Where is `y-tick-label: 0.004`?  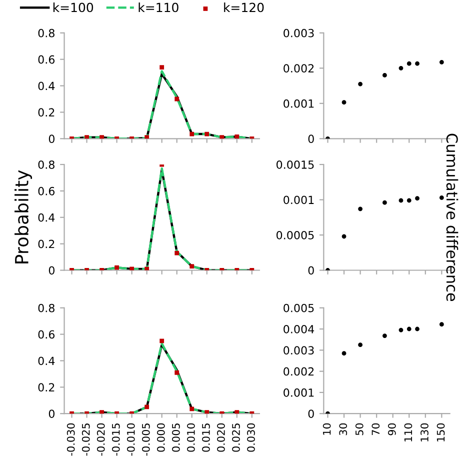 y-tick-label: 0.004 is located at coordinates (299, 329).